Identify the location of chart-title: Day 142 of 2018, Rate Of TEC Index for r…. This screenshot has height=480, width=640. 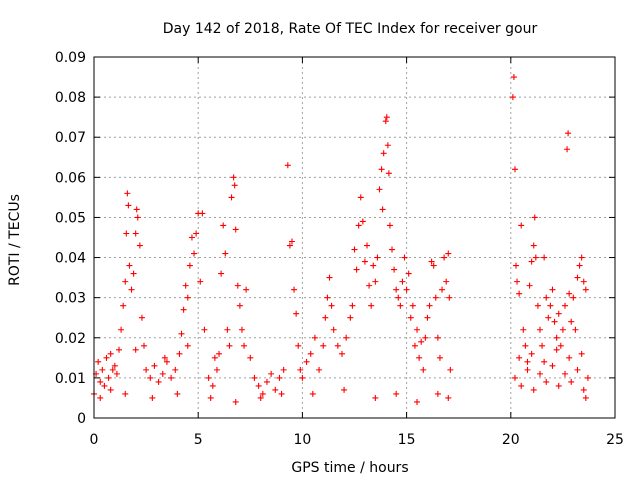
(350, 29).